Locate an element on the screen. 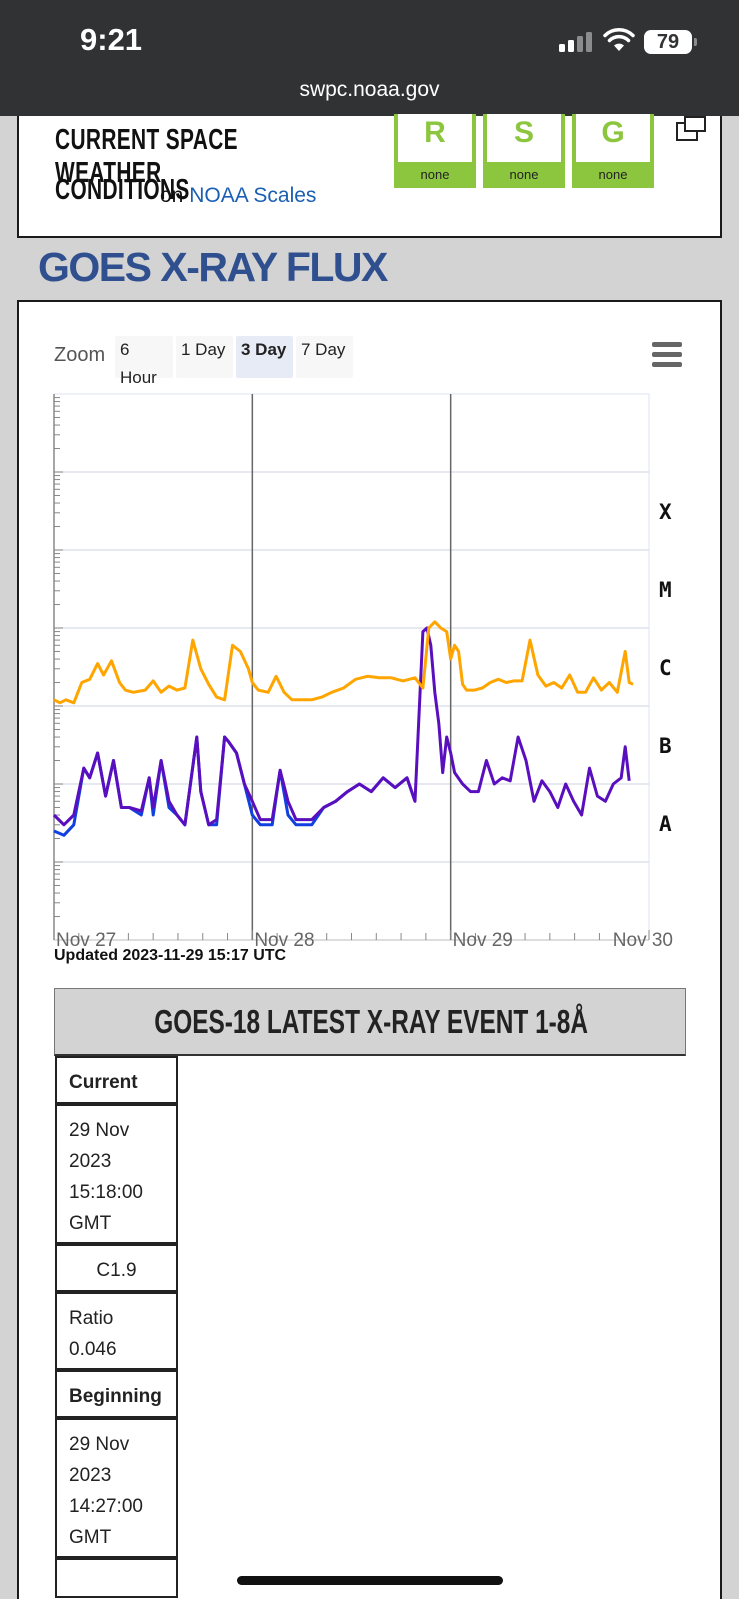 Image resolution: width=739 pixels, height=1599 pixels. flare-class-label: M is located at coordinates (665, 590).